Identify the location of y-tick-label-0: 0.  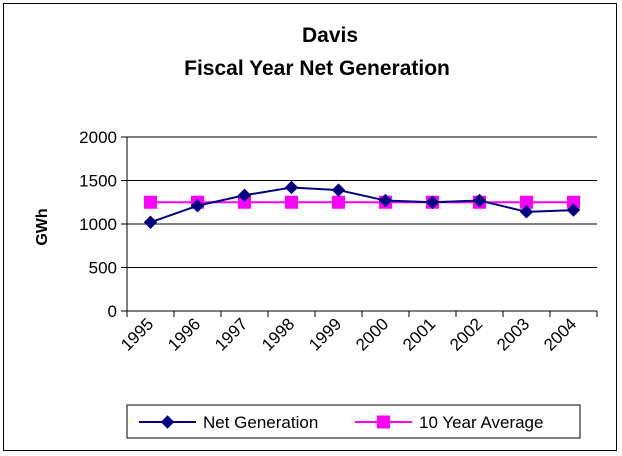
(112, 311).